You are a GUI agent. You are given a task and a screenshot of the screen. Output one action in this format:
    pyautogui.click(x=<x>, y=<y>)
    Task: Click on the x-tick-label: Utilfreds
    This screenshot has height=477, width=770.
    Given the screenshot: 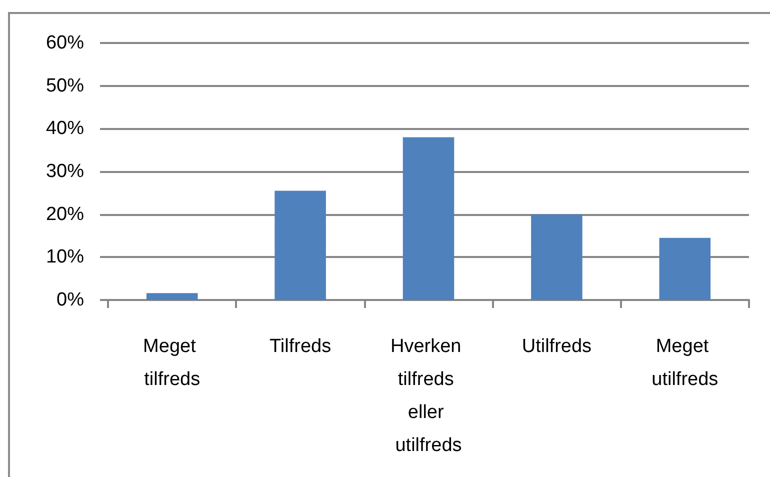 What is the action you would take?
    pyautogui.click(x=557, y=346)
    